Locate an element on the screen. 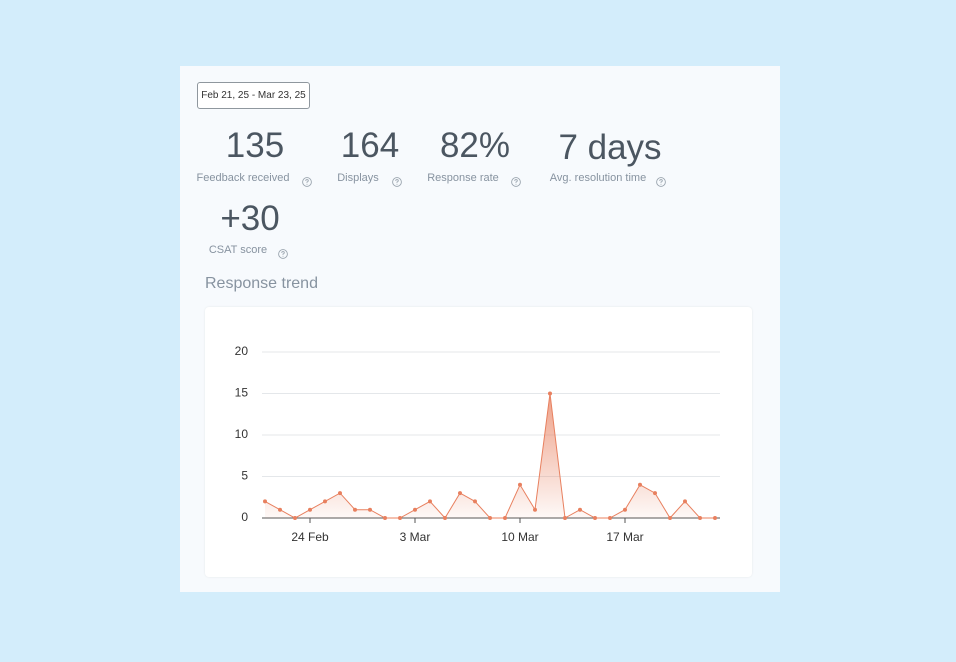 The image size is (956, 662). y-tick-label: 5 is located at coordinates (244, 476).